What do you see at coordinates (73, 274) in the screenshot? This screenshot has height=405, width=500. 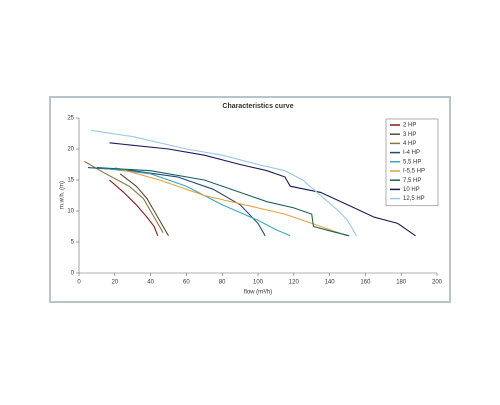 I see `y-tick-label: 0` at bounding box center [73, 274].